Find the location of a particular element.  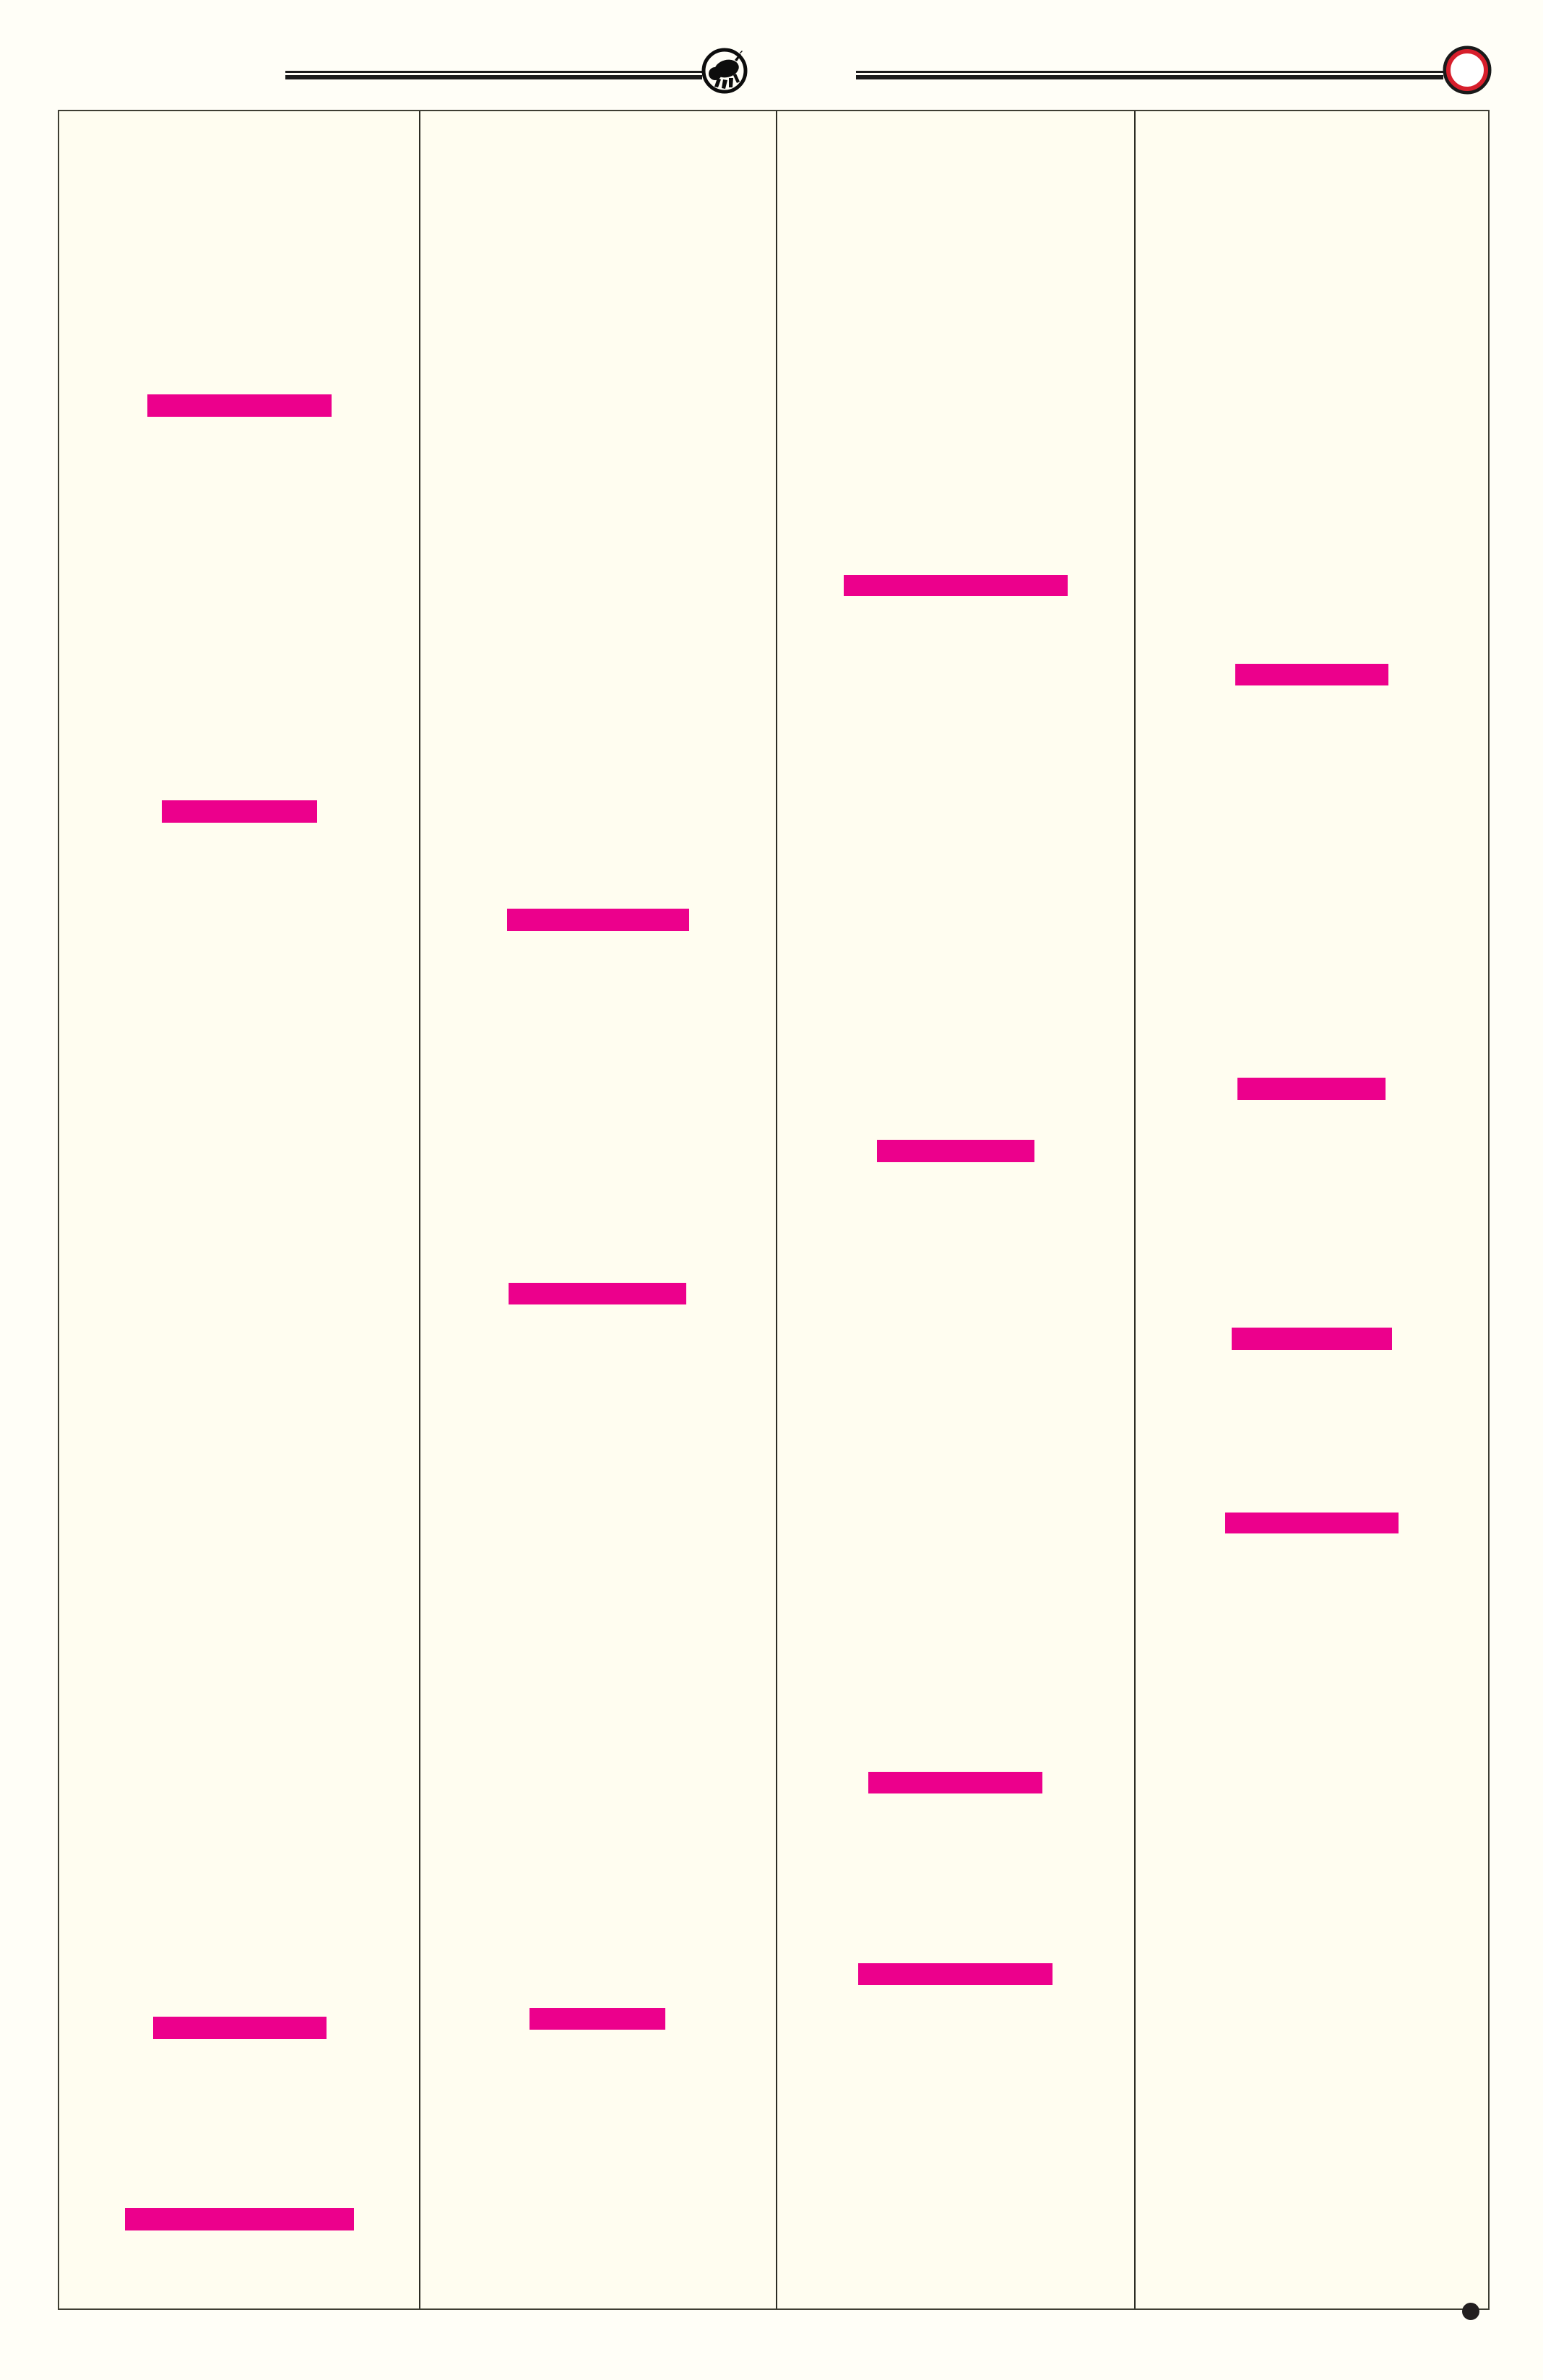

red-ring-icon is located at coordinates (1467, 72).